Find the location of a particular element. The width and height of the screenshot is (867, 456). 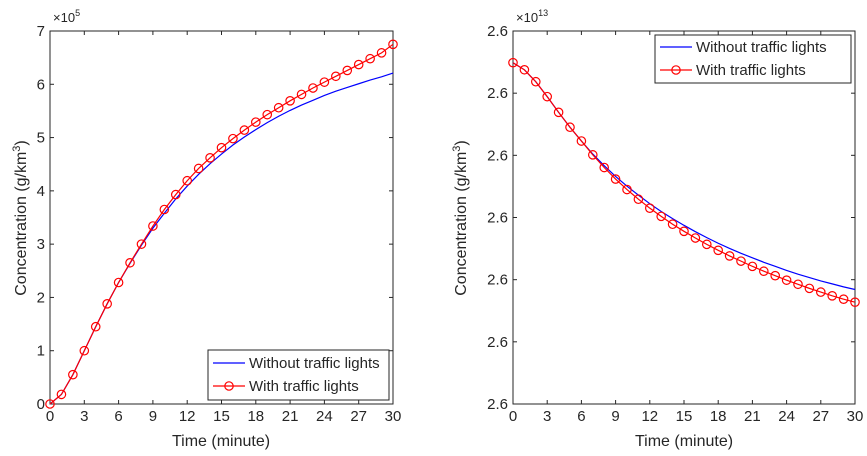

y-tick-label: 6 is located at coordinates (41, 84).